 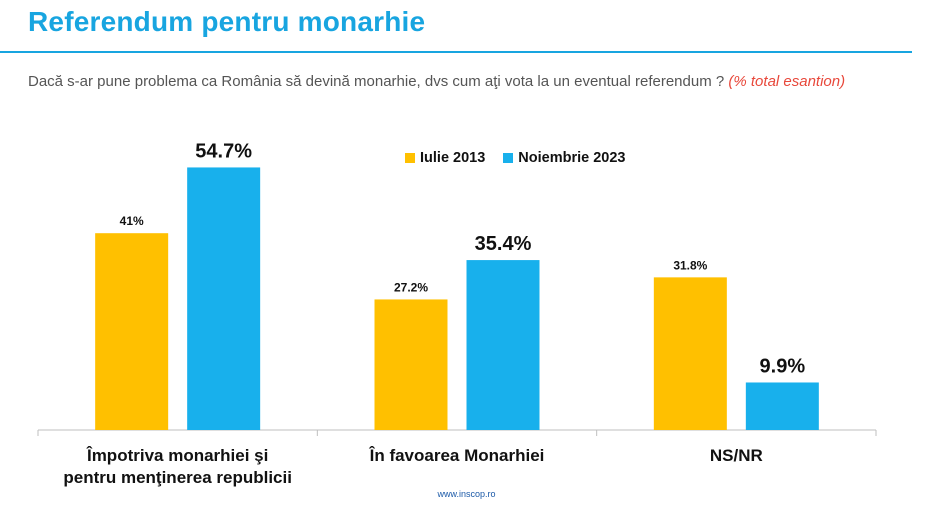 I want to click on category-label-0: Împotriva monarhiei şi, so click(x=177, y=455).